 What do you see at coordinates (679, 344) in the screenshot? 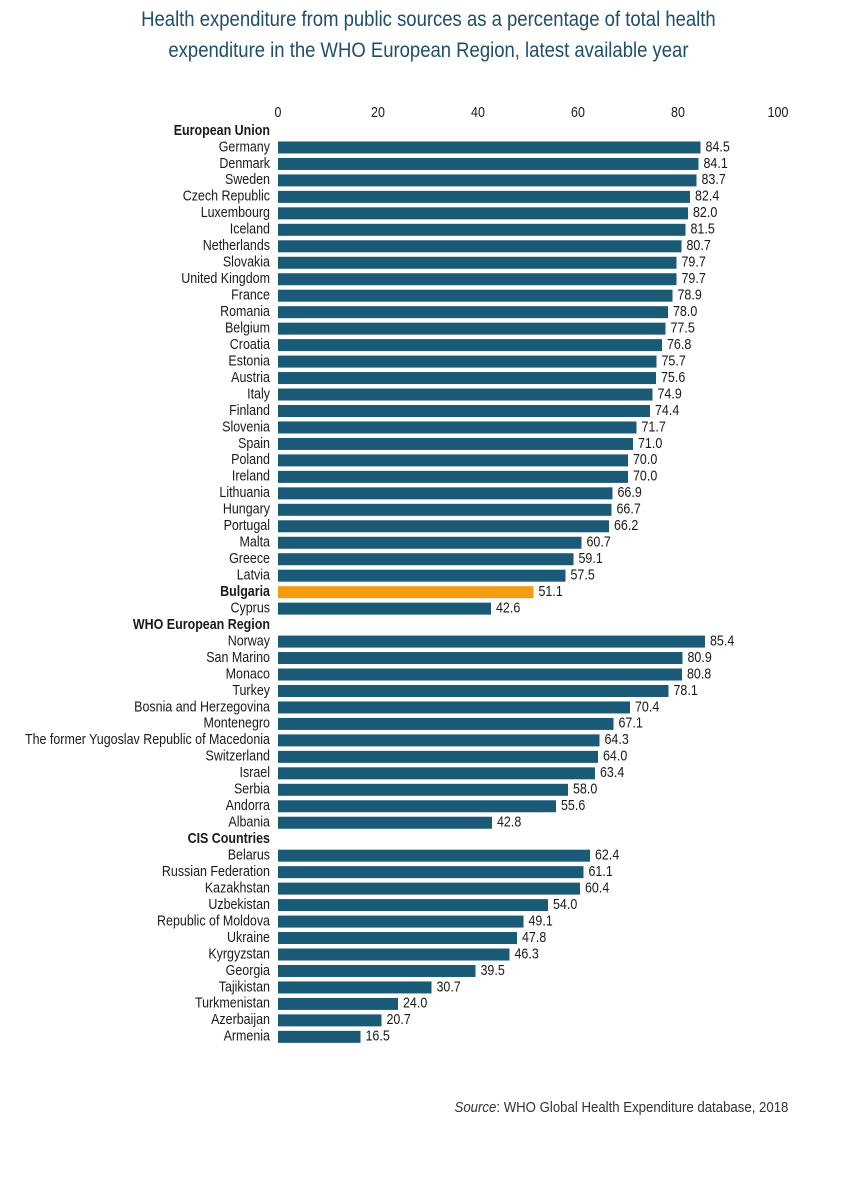
I see `value-label-croatia: 76.8` at bounding box center [679, 344].